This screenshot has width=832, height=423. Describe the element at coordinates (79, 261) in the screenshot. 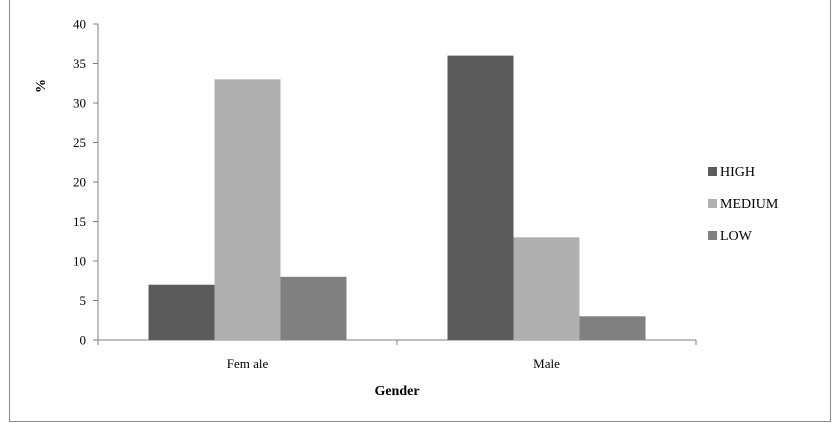

I see `y-tick-label: 10` at that location.